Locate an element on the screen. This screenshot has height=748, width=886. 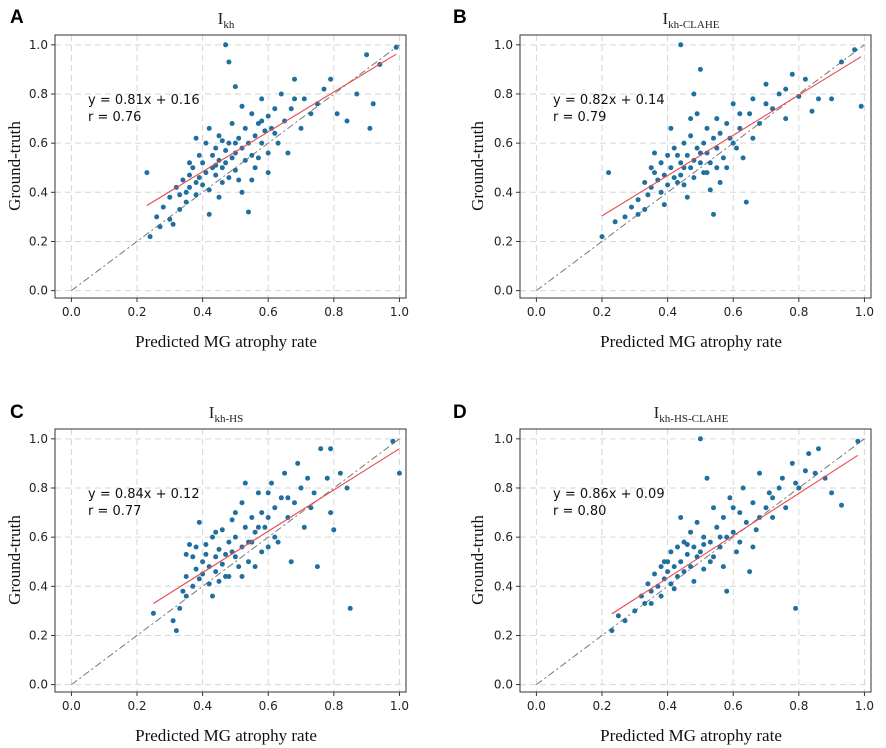
panel-title: Ikh-HS is located at coordinates (226, 414).